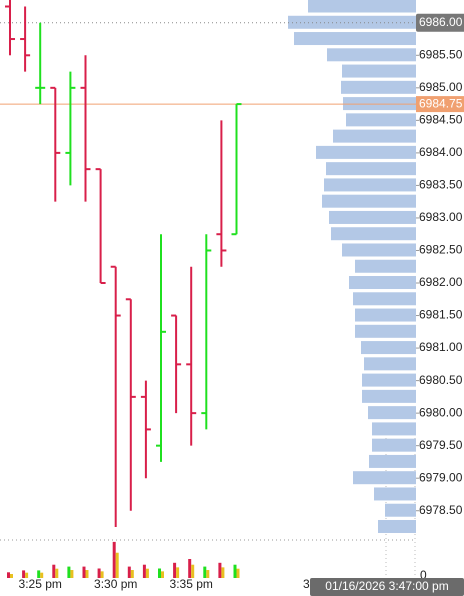  What do you see at coordinates (441, 477) in the screenshot?
I see `y-tick-label: 6979.00` at bounding box center [441, 477].